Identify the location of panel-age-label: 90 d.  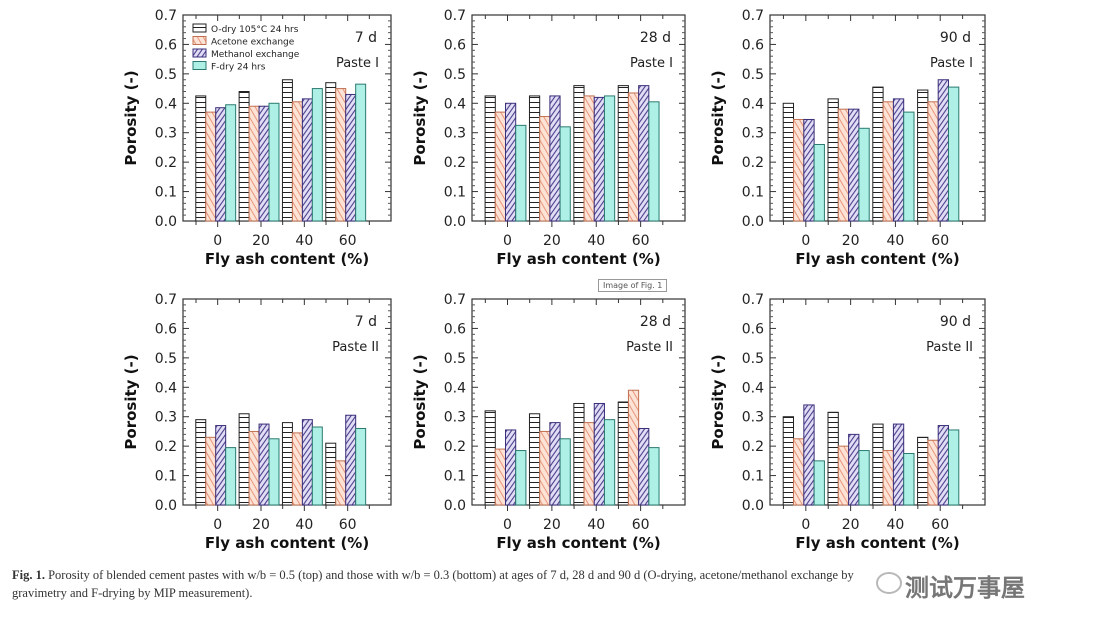
(955, 322).